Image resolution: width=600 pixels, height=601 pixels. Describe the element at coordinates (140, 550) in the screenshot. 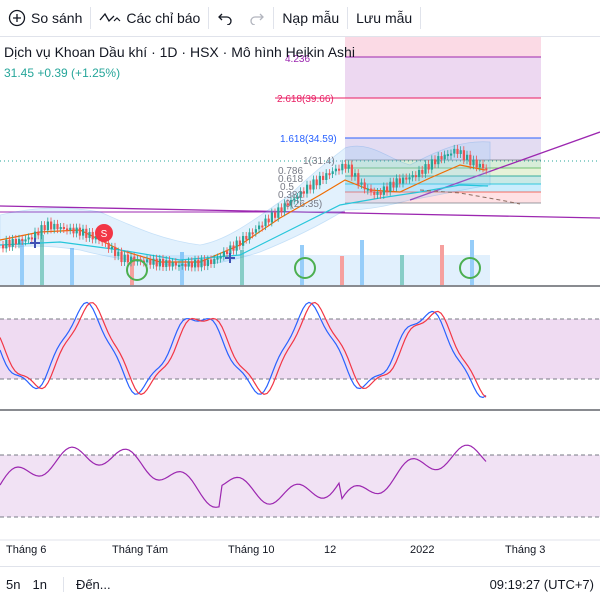

I see `axis-label-aug: Tháng Tám` at that location.